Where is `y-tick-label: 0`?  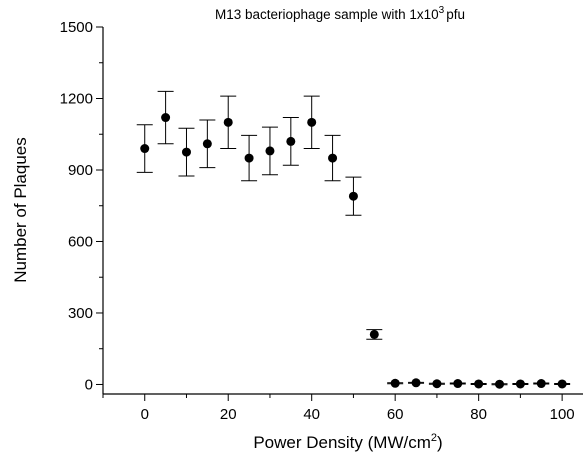 y-tick-label: 0 is located at coordinates (89, 384).